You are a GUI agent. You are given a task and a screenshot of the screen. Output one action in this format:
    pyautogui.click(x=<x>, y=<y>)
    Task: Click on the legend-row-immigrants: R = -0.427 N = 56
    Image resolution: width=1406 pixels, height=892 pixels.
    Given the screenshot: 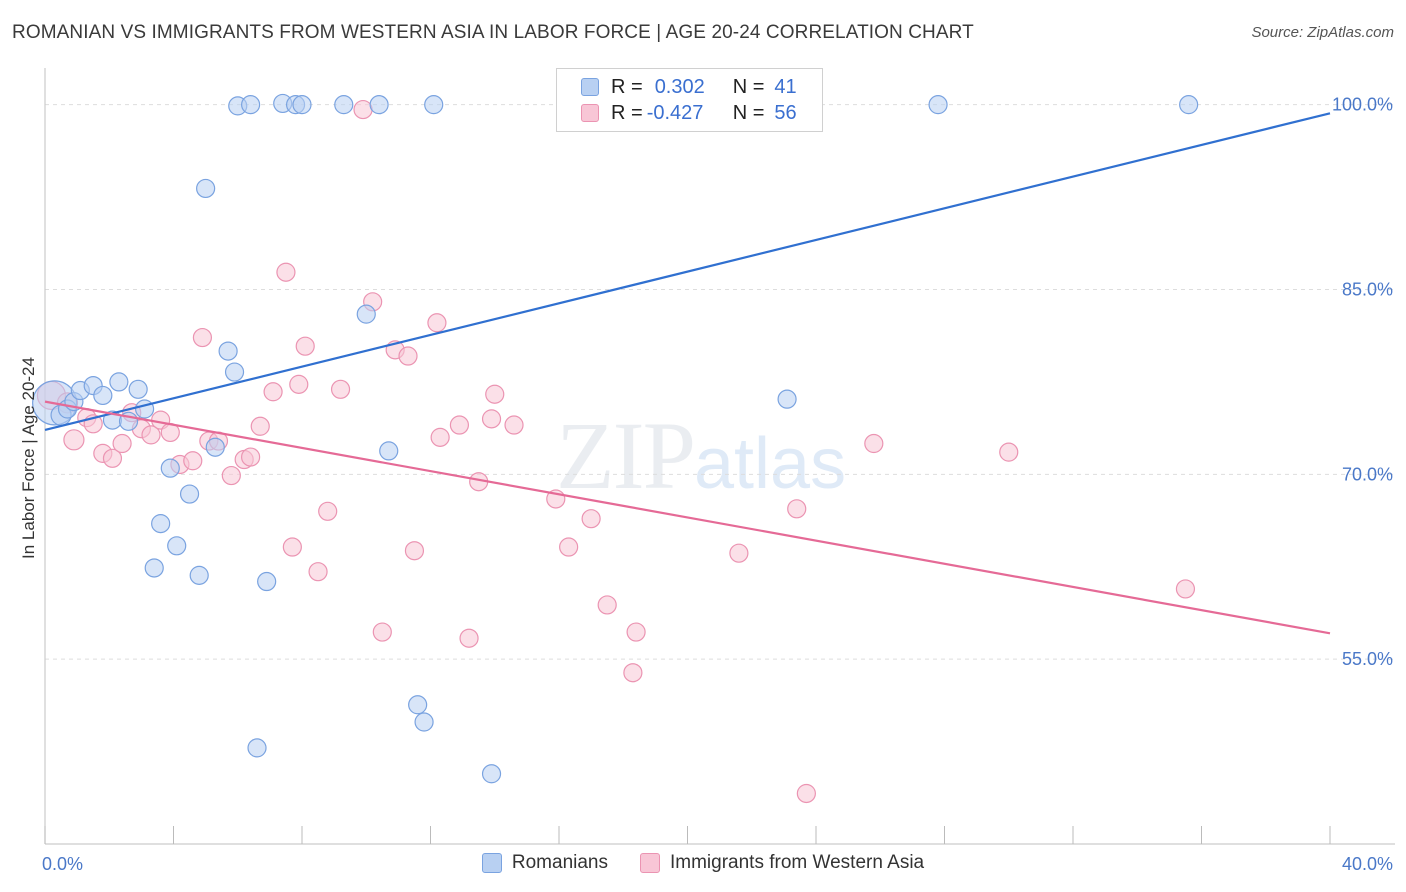 What is the action you would take?
    pyautogui.click(x=689, y=113)
    